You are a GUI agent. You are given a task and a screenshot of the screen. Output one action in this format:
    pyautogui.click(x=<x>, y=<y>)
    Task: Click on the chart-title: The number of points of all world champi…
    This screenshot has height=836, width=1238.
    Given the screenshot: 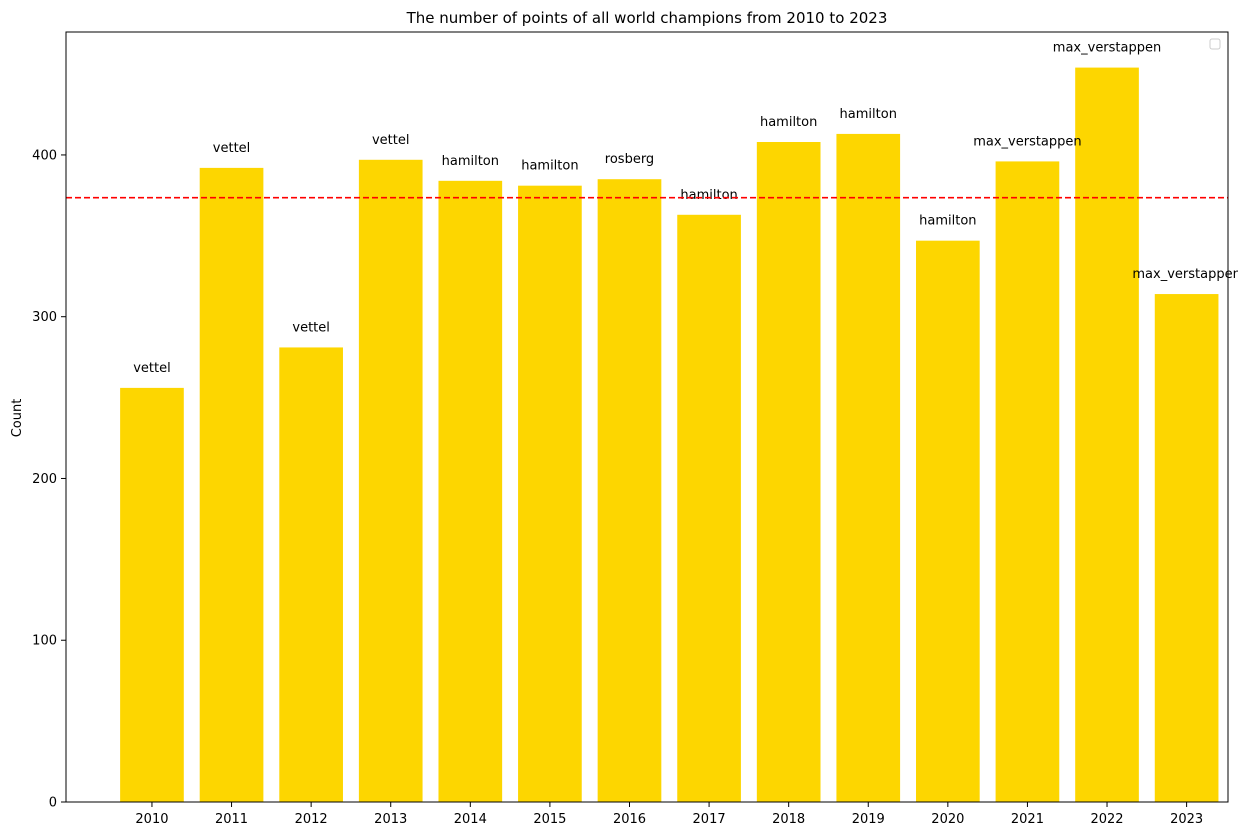 What is the action you would take?
    pyautogui.click(x=647, y=18)
    